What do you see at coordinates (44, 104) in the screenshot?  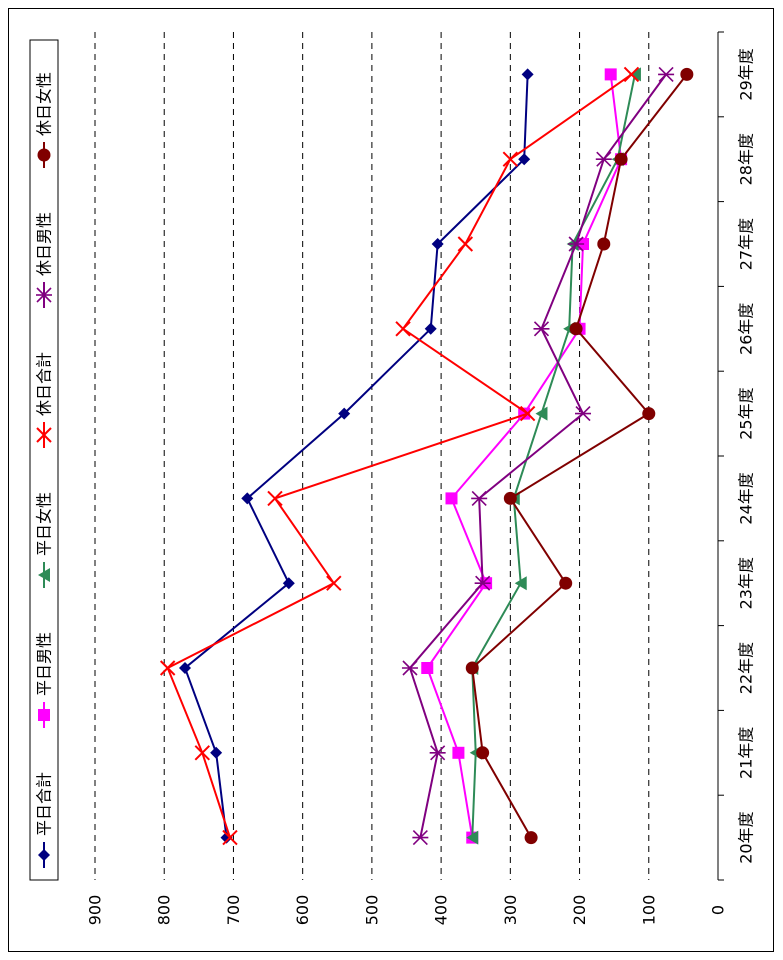 I see `legend-label: 休日女性` at bounding box center [44, 104].